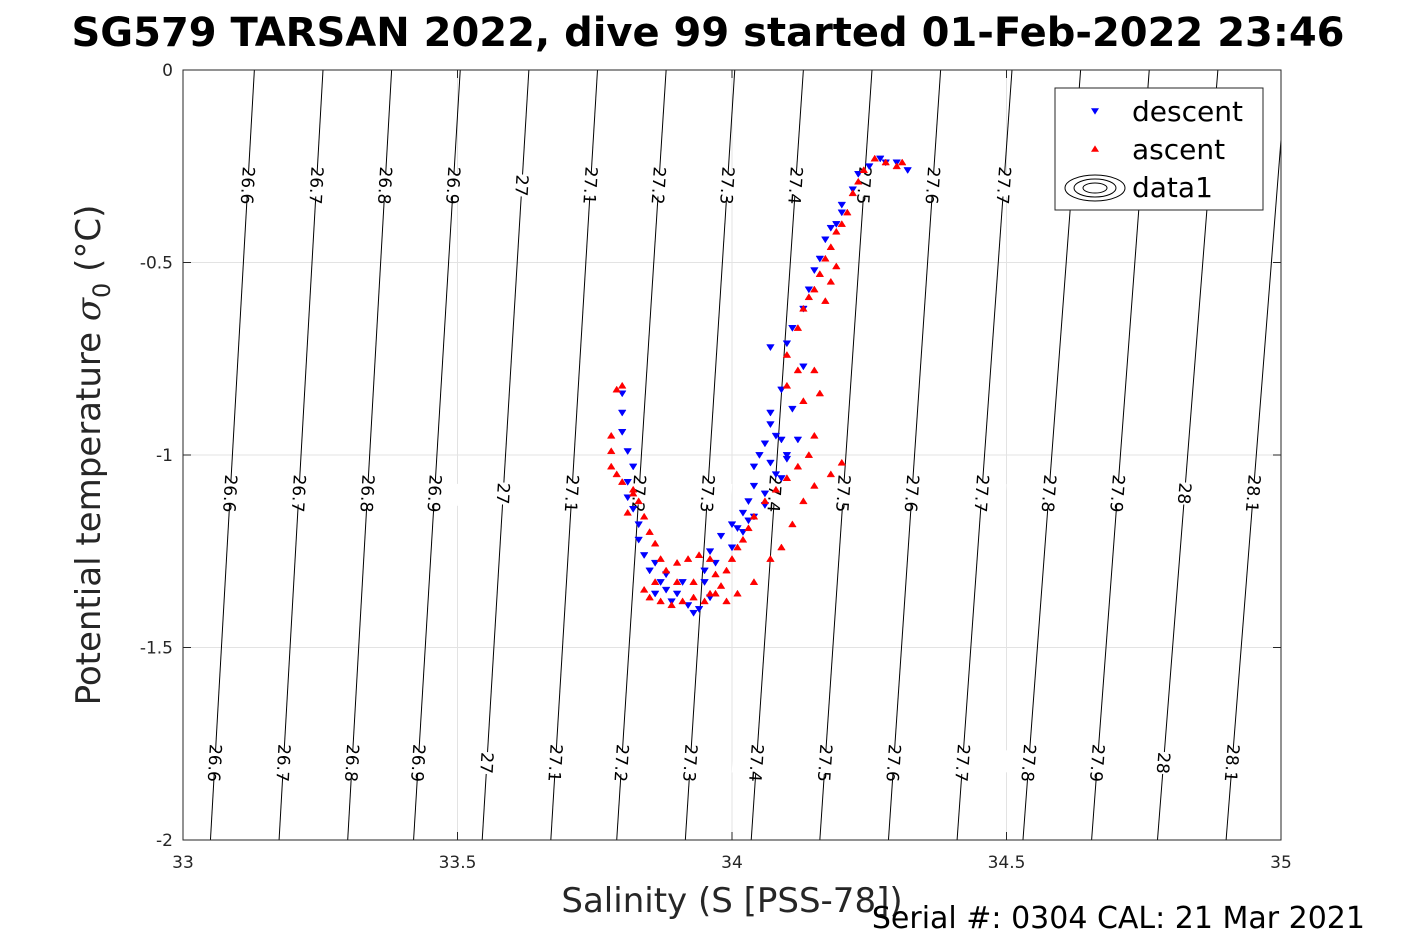  Describe the element at coordinates (911, 493) in the screenshot. I see `density-contour-label-10-1: 27.6` at that location.